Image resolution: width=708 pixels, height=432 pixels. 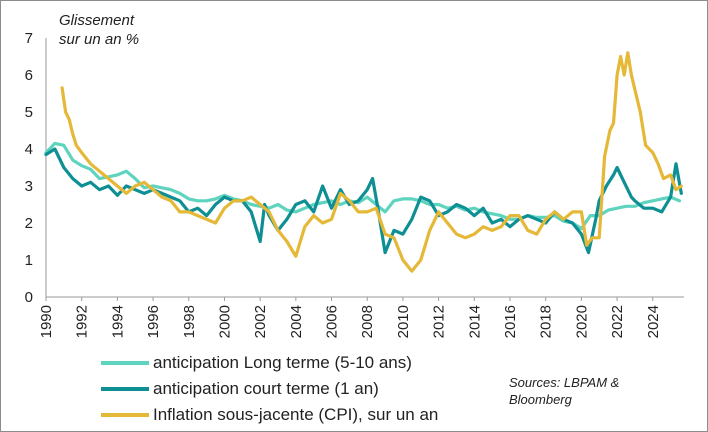 What do you see at coordinates (99, 39) in the screenshot?
I see `y-axis-label-line-2: sur un an %` at bounding box center [99, 39].